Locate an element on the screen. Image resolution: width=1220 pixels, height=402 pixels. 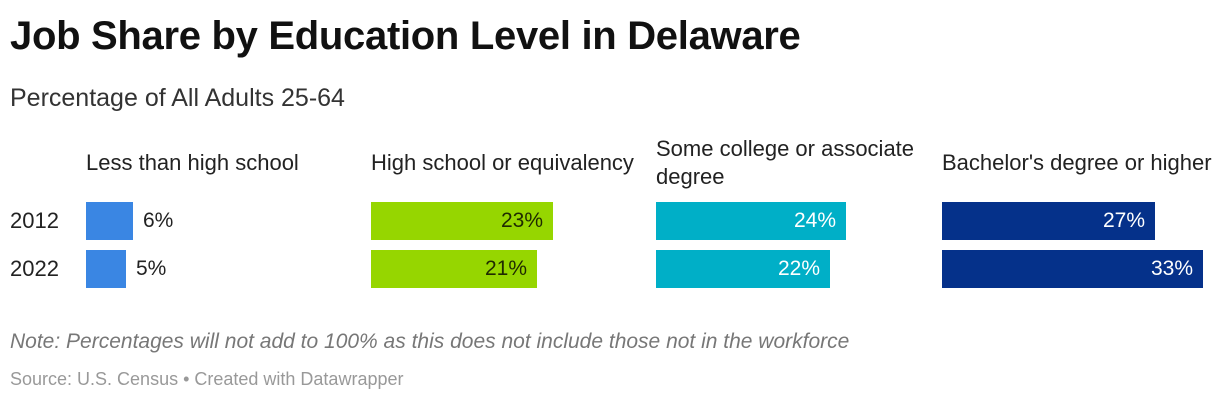
panel-some-college: Some college or associate degree 24% 22% is located at coordinates (796, 215).